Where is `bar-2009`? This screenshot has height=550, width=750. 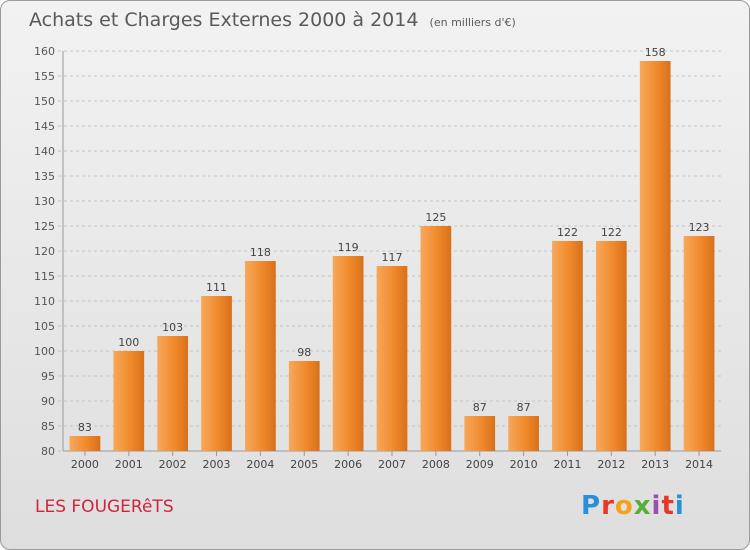 bar-2009 is located at coordinates (480, 433).